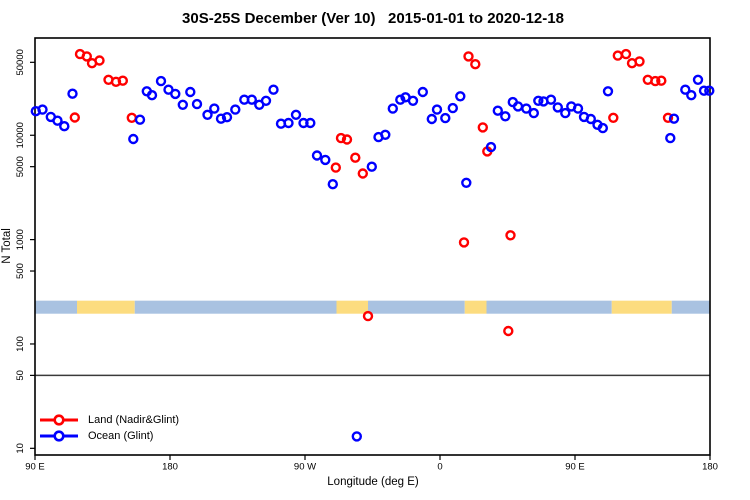 This screenshot has height=500, width=750. Describe the element at coordinates (121, 435) in the screenshot. I see `legend-ocean-label: Ocean (Glint)` at that location.